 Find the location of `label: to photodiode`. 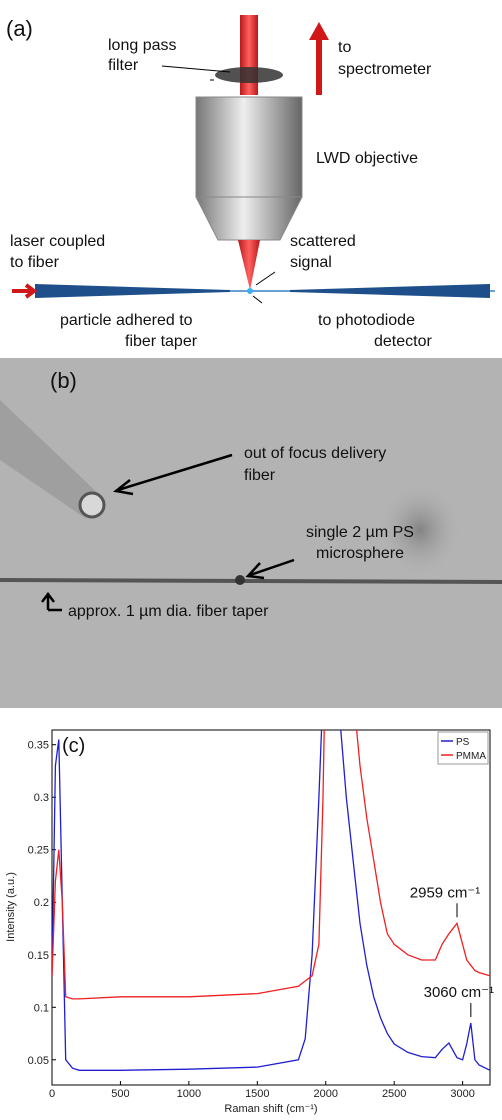

label: to photodiode is located at coordinates (366, 320).